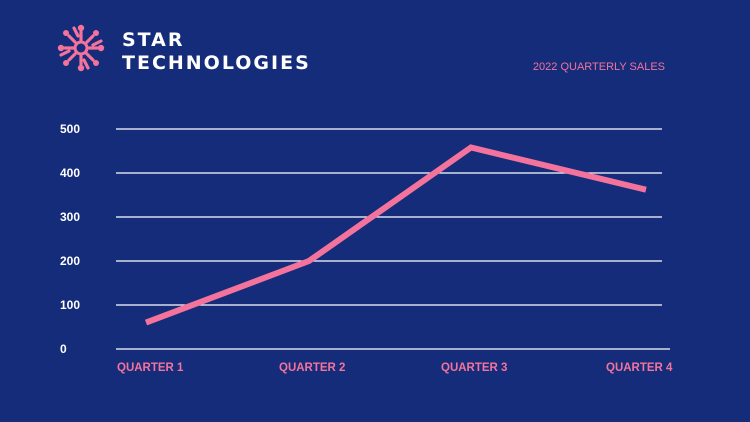 The height and width of the screenshot is (422, 750). What do you see at coordinates (63, 349) in the screenshot?
I see `y-tick-label: 0` at bounding box center [63, 349].